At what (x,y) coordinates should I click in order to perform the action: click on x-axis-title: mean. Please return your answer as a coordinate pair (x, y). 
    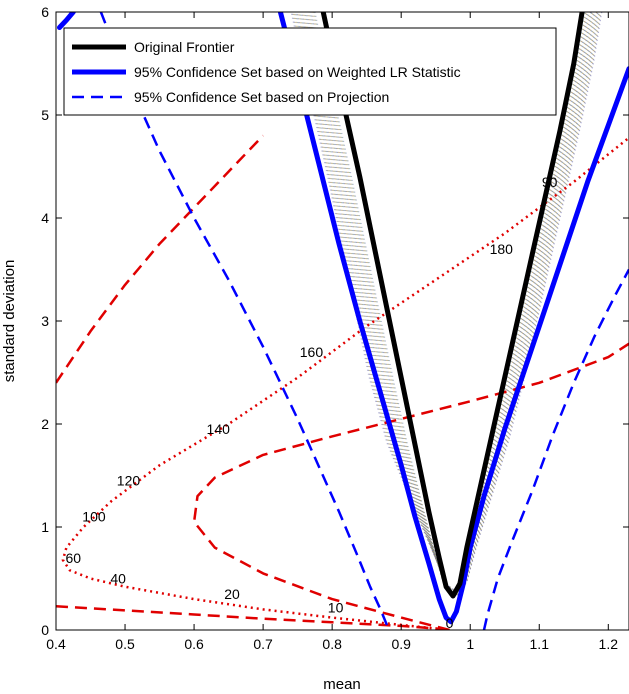
    Looking at the image, I should click on (342, 684).